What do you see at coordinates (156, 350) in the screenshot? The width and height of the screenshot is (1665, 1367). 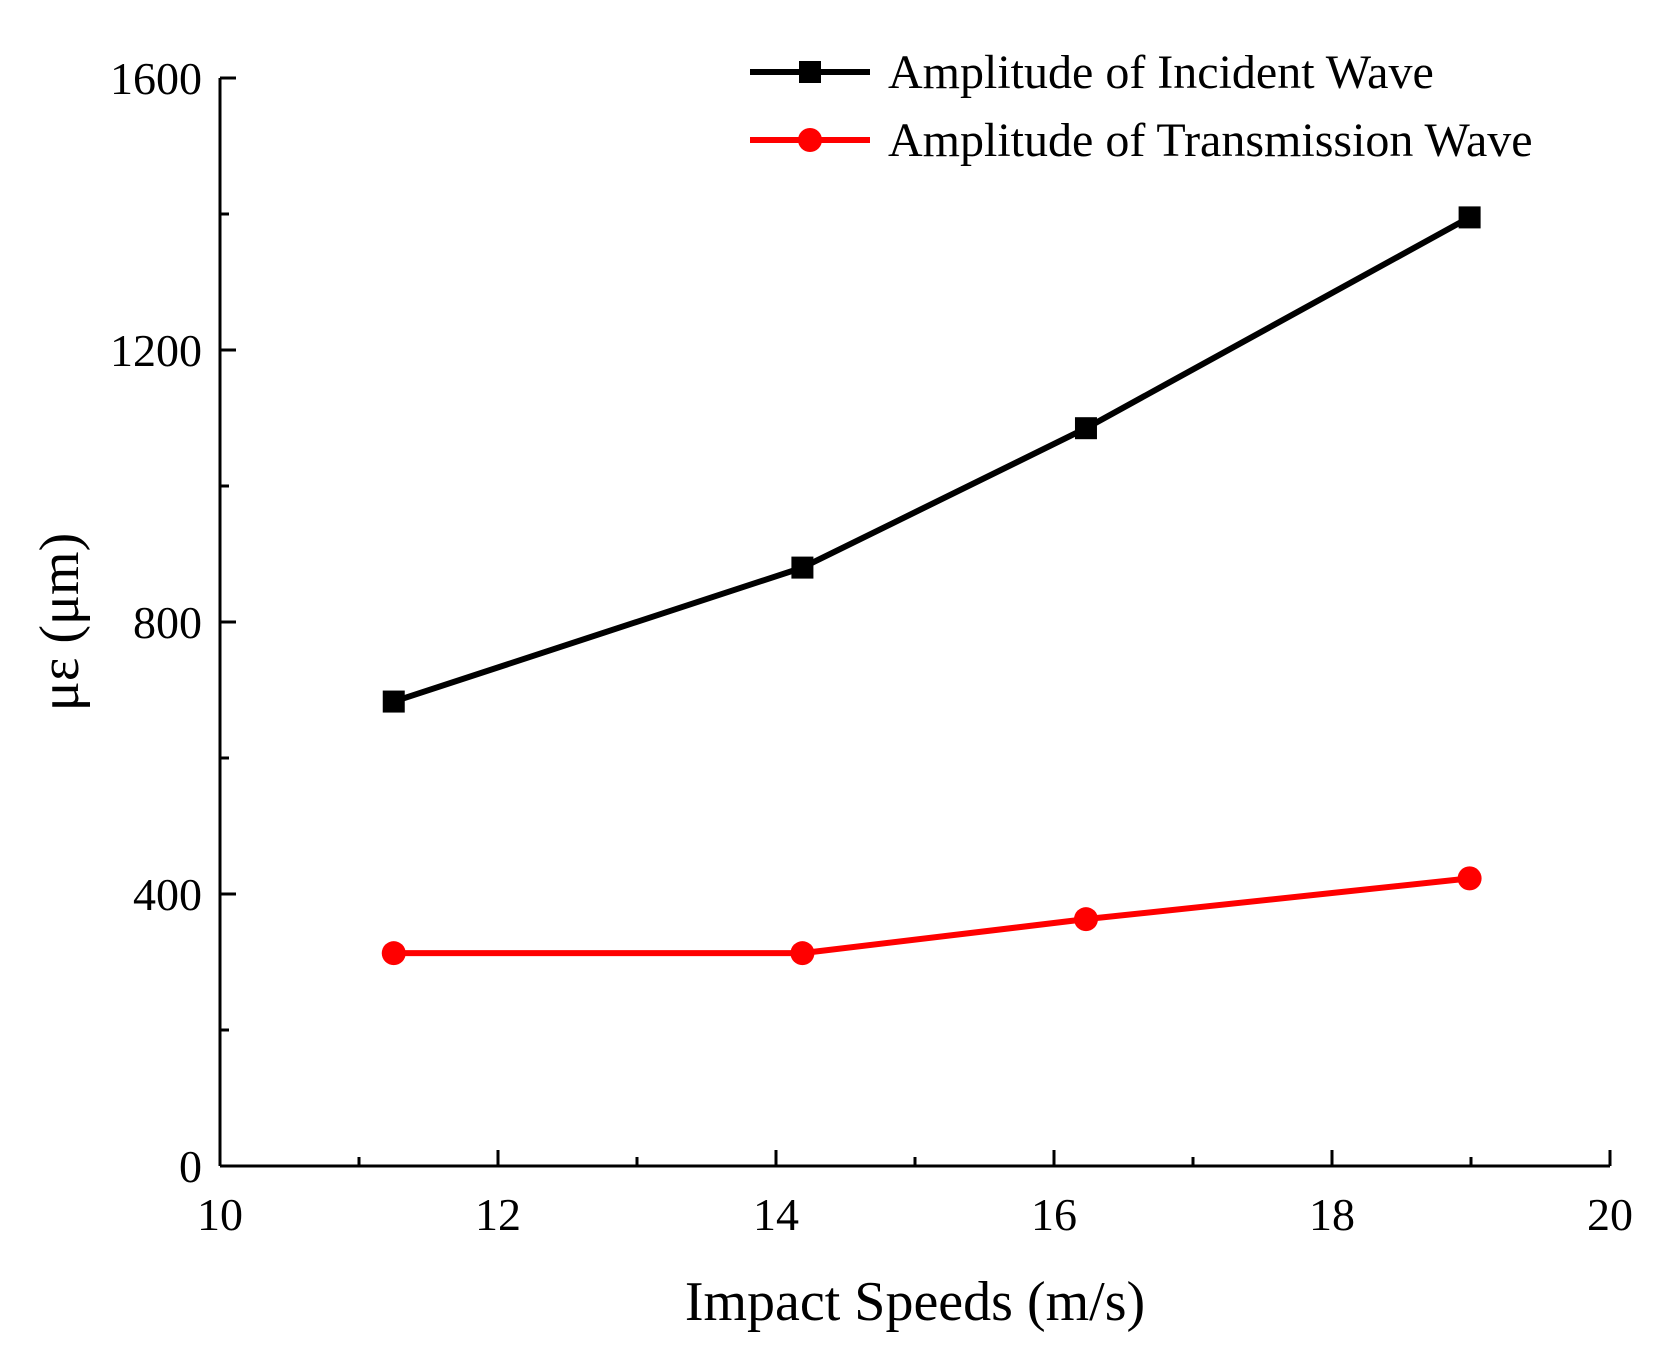 I see `y-tick-label: 1200` at bounding box center [156, 350].